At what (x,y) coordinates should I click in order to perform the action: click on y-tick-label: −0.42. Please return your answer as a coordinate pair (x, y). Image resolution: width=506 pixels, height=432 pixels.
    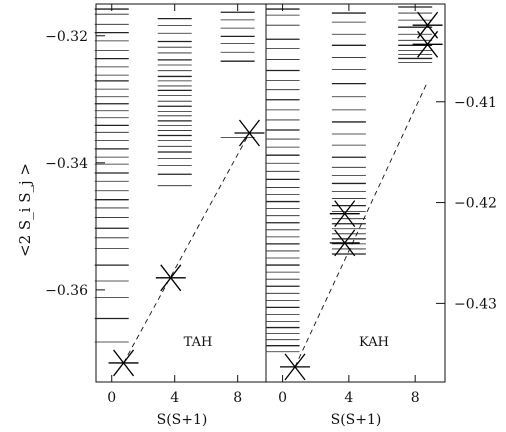
    Looking at the image, I should click on (475, 204).